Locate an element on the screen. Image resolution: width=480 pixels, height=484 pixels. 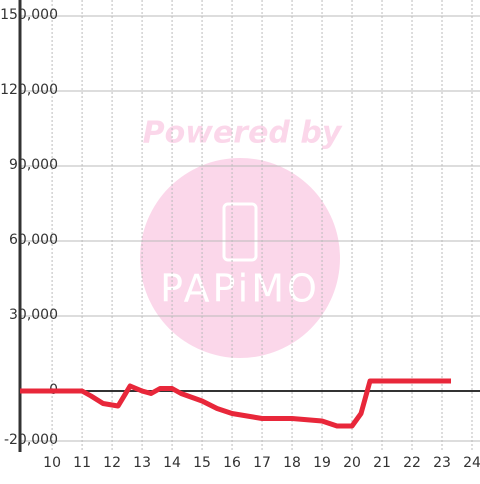
x-tick-label: 13 is located at coordinates (142, 463).